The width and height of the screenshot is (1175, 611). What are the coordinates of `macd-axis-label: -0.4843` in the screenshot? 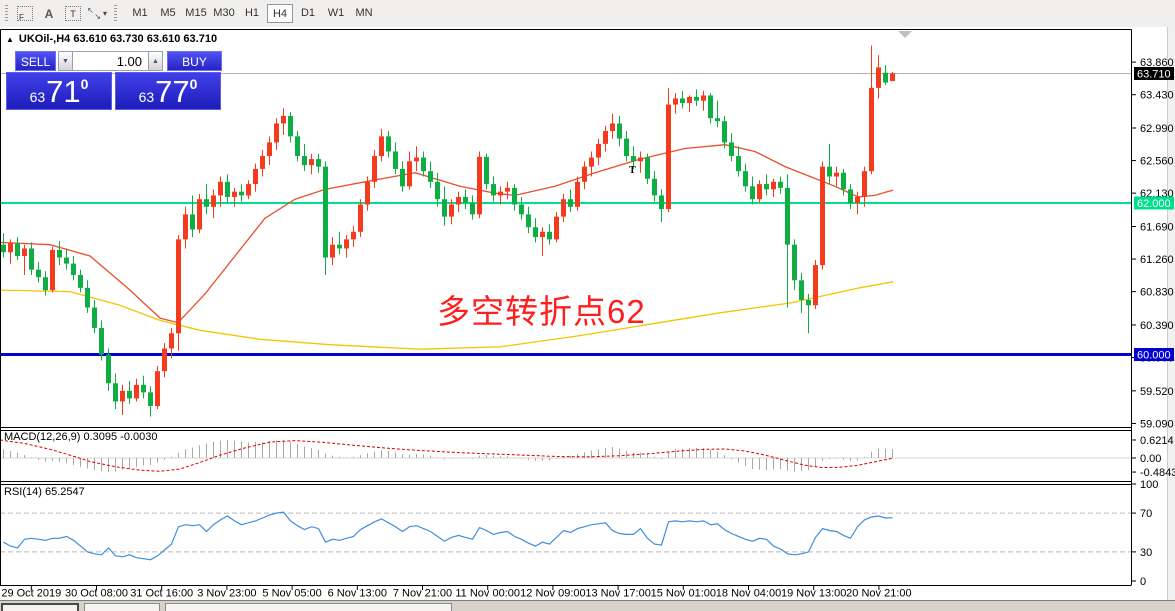 It's located at (1157, 473).